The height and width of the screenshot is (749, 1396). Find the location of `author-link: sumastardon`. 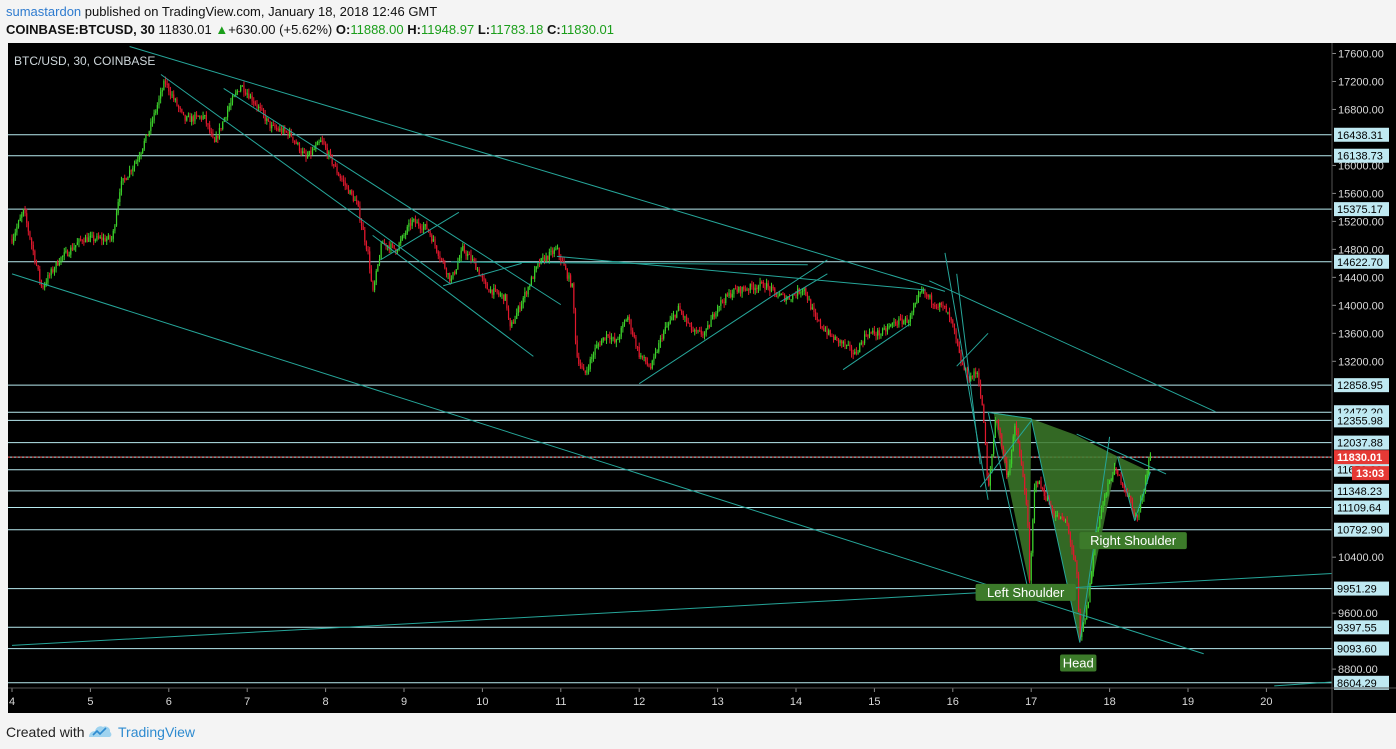

author-link: sumastardon is located at coordinates (44, 11).